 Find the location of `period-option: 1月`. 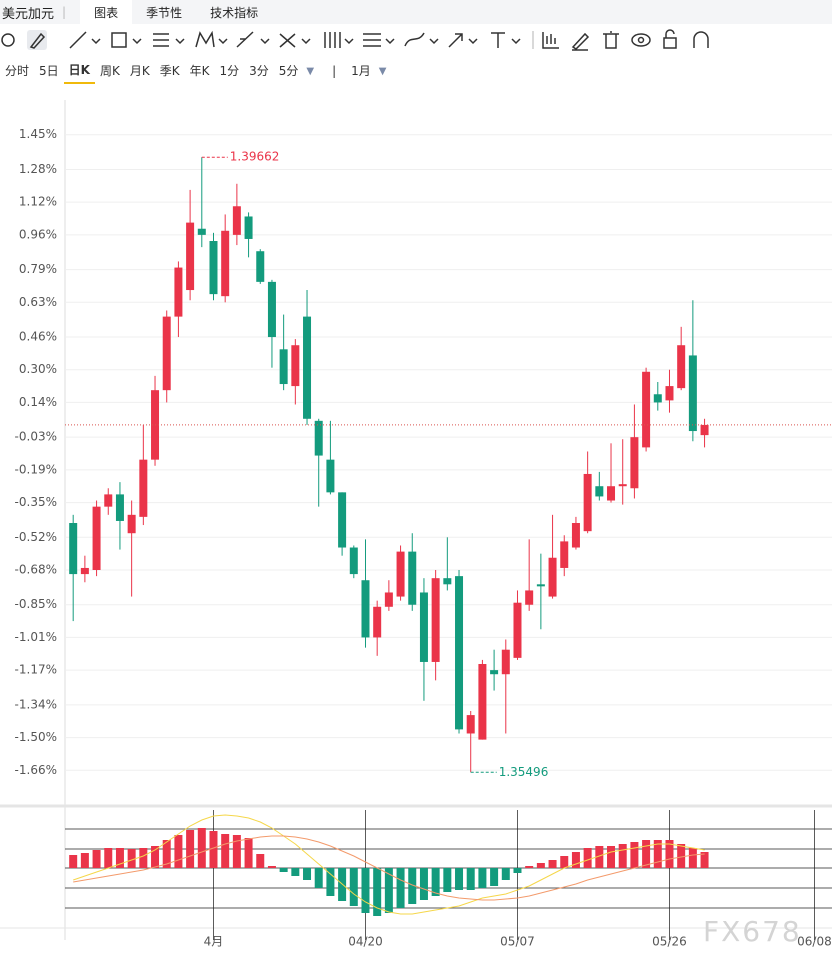

period-option: 1月 is located at coordinates (361, 71).